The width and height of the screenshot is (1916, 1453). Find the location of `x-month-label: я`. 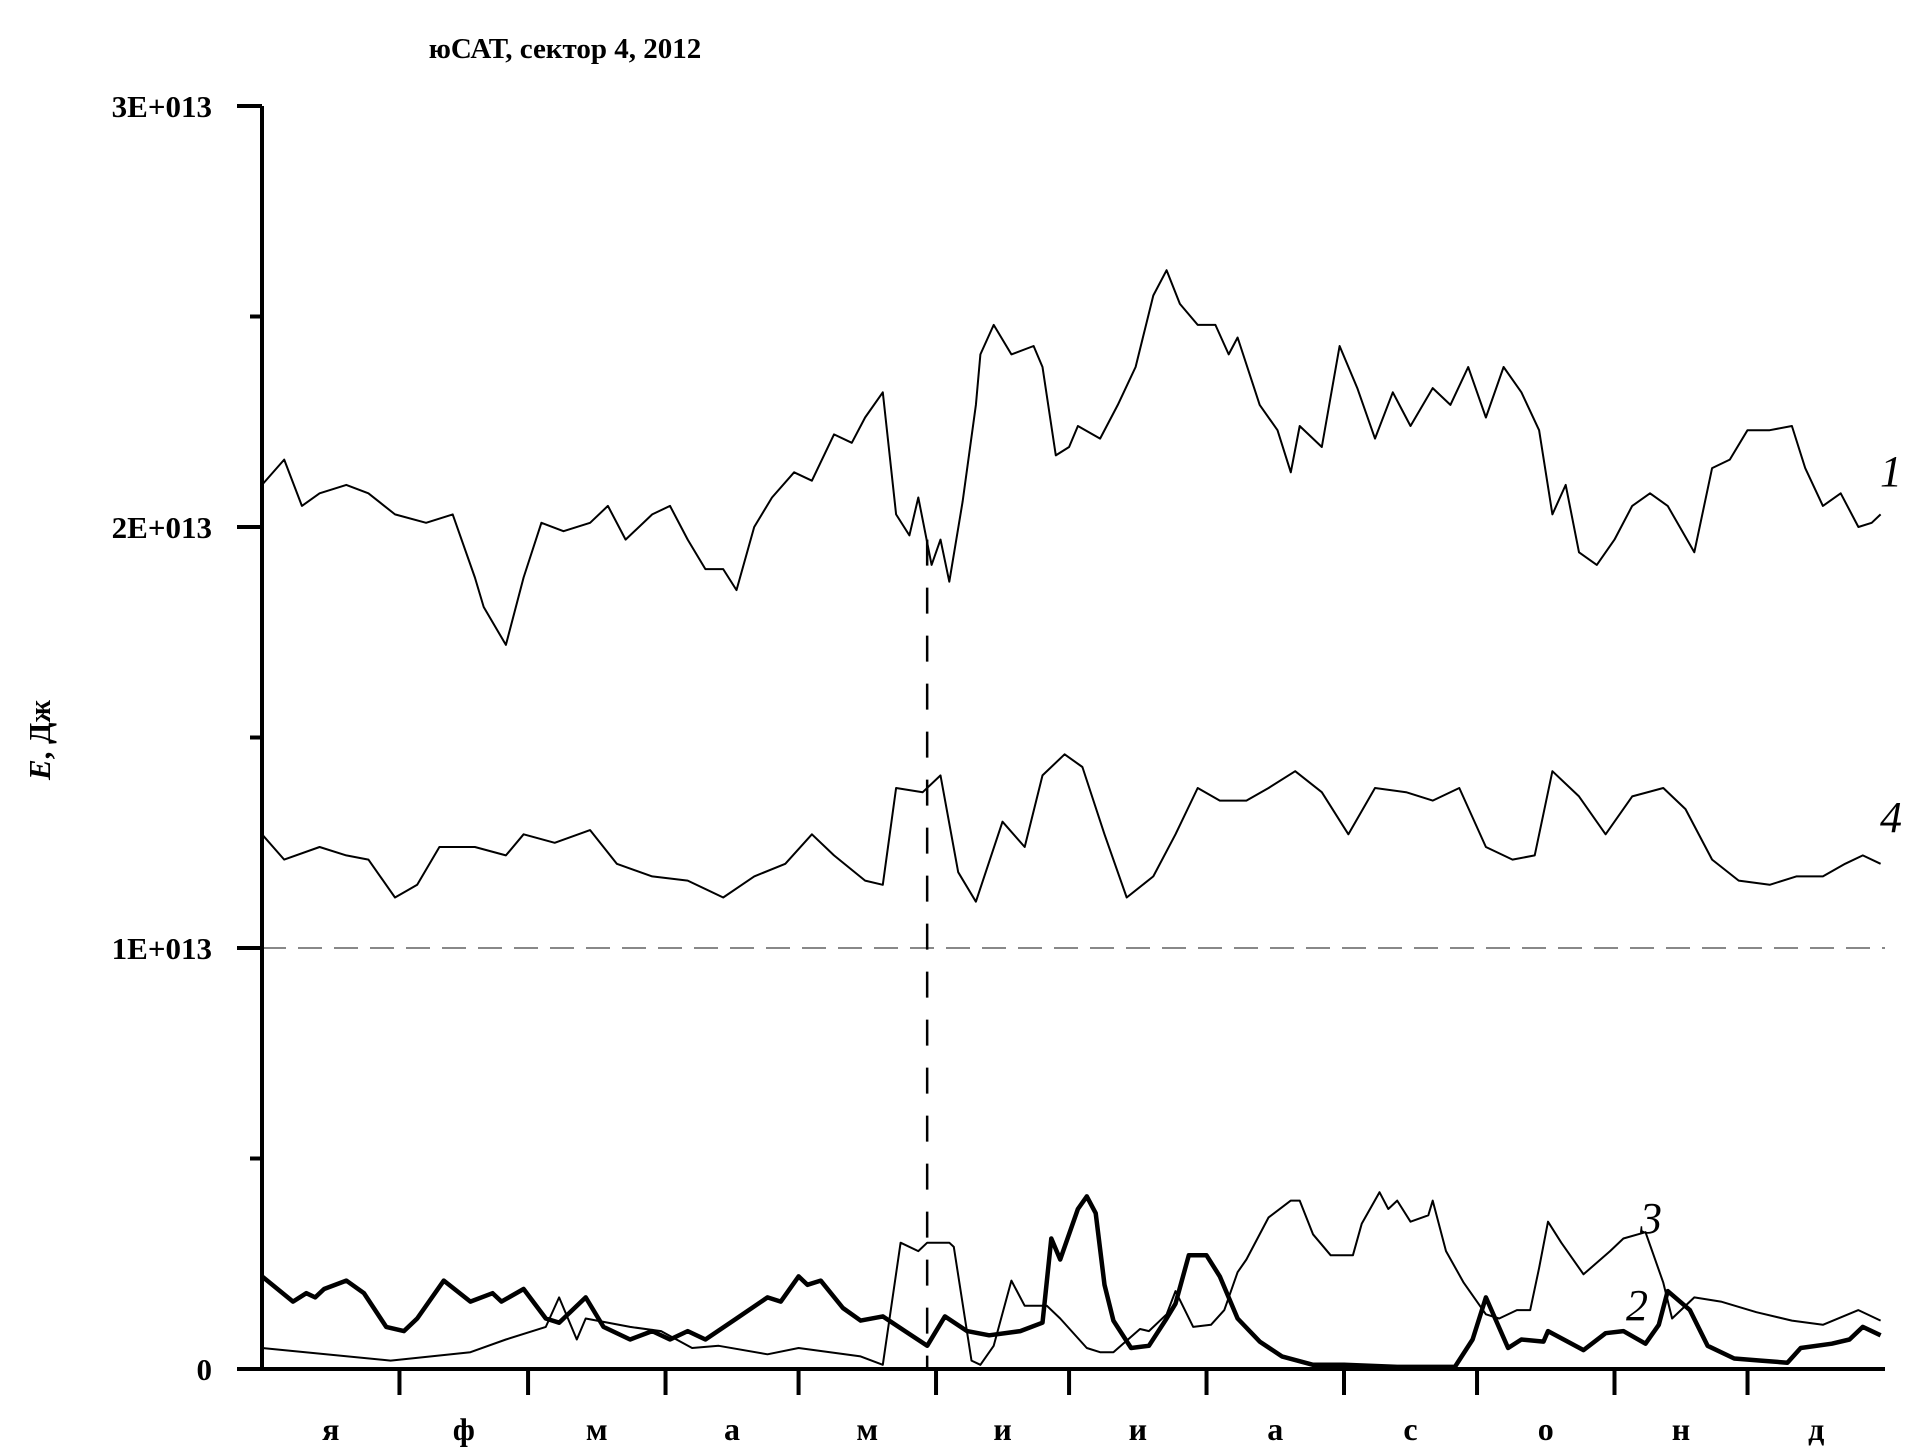

x-month-label: я is located at coordinates (330, 1429).